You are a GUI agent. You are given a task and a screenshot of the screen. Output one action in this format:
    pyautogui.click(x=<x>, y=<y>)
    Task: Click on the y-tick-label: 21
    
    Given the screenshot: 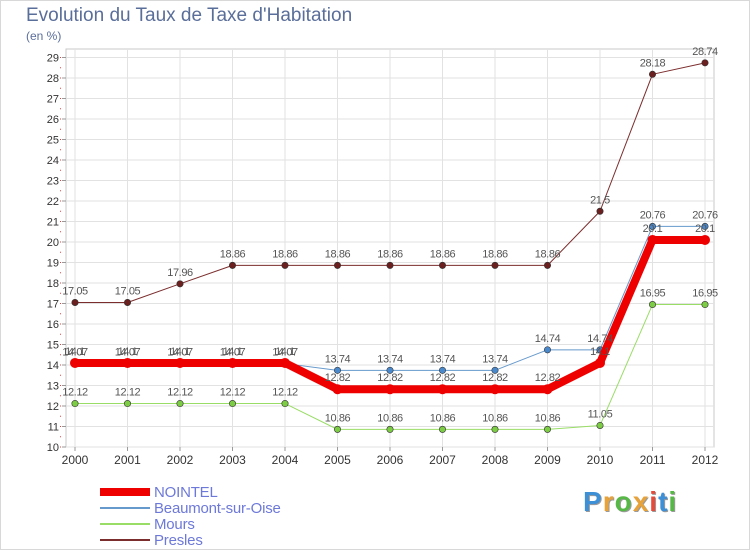 What is the action you would take?
    pyautogui.click(x=53, y=223)
    